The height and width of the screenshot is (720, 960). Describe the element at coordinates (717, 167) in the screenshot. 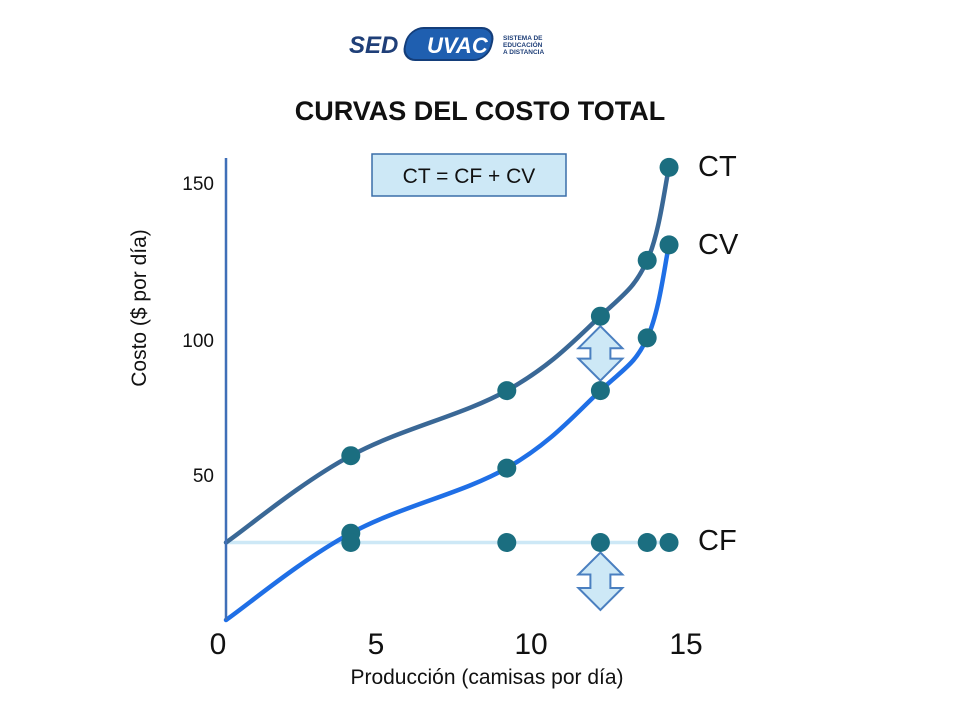

I see `series-label-ct: CT` at that location.